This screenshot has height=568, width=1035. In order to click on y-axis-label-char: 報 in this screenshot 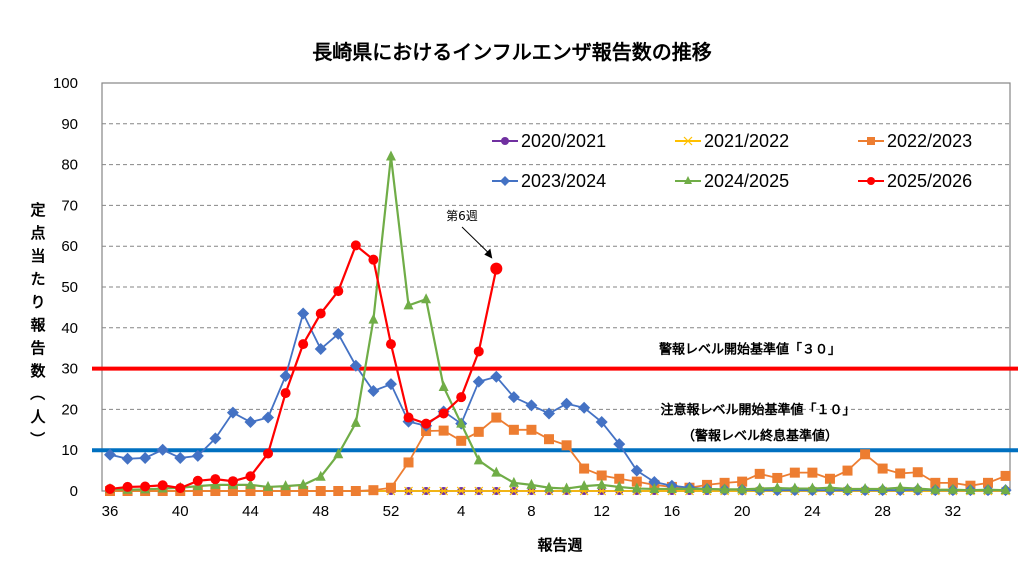, I will do `click(38, 325)`.